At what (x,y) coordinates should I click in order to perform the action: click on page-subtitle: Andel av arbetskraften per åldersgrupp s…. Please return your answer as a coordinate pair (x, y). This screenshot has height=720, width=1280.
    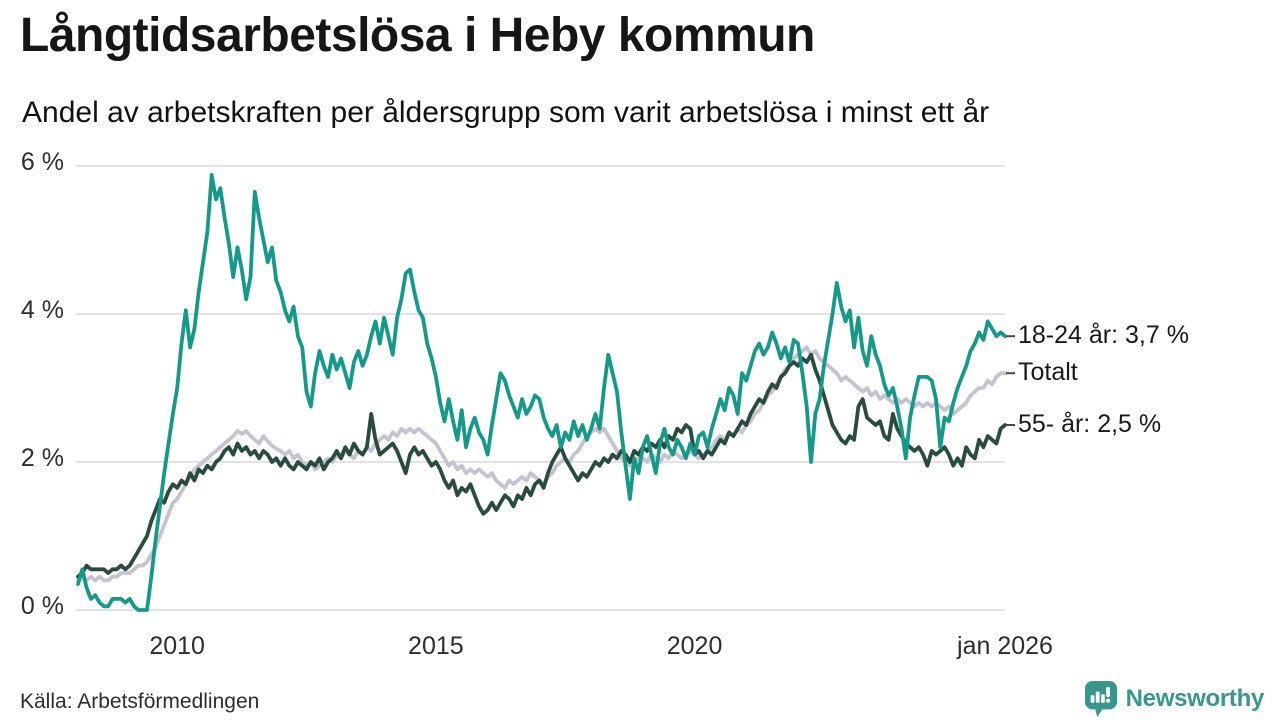
    Looking at the image, I should click on (506, 112).